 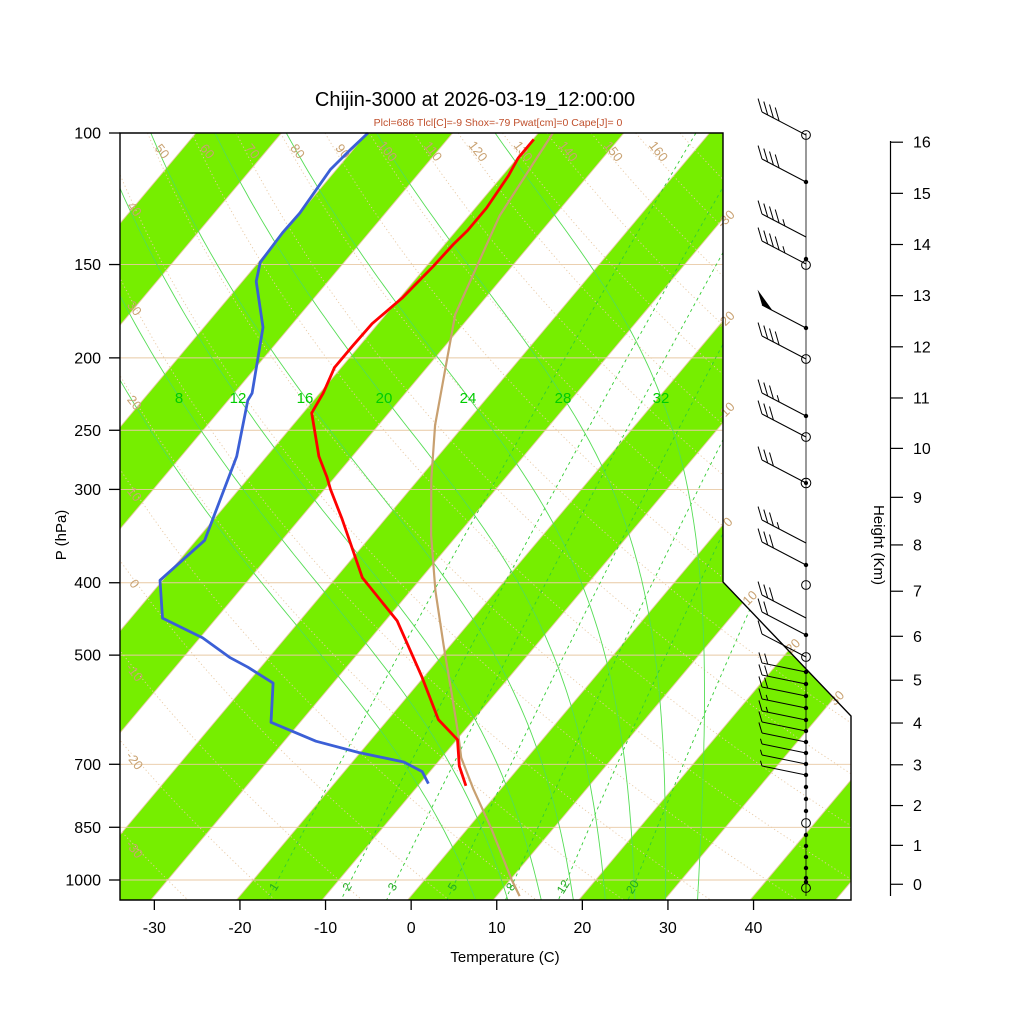 What do you see at coordinates (917, 498) in the screenshot?
I see `height-tick-label: 9` at bounding box center [917, 498].